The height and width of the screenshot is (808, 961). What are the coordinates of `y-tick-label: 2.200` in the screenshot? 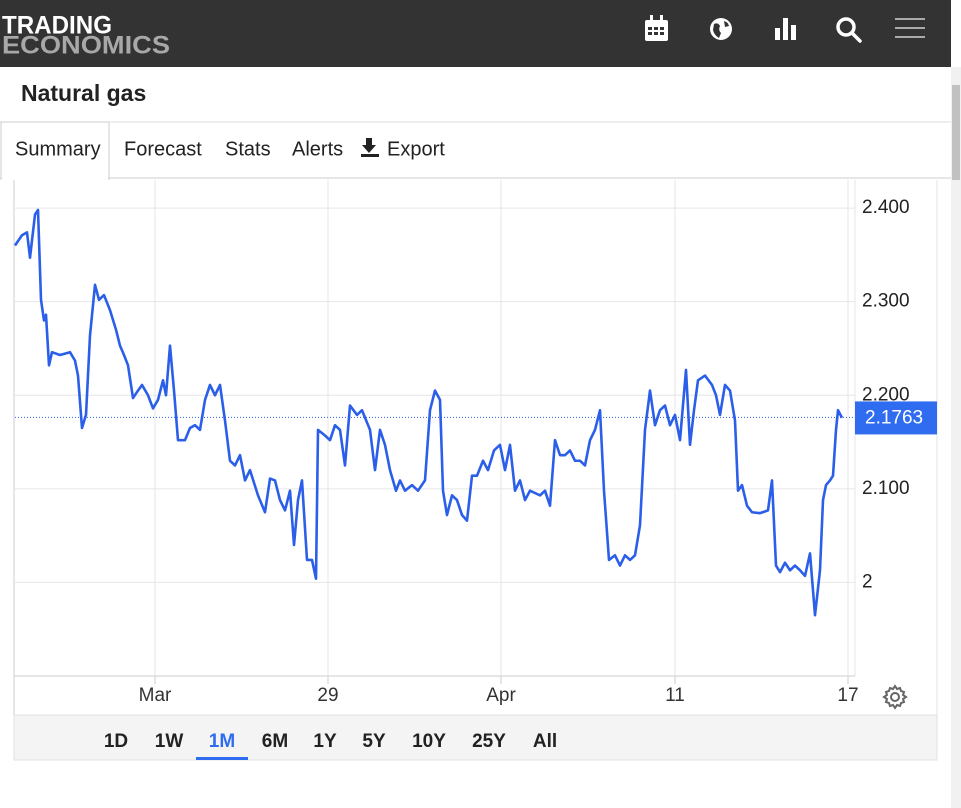 It's located at (886, 394).